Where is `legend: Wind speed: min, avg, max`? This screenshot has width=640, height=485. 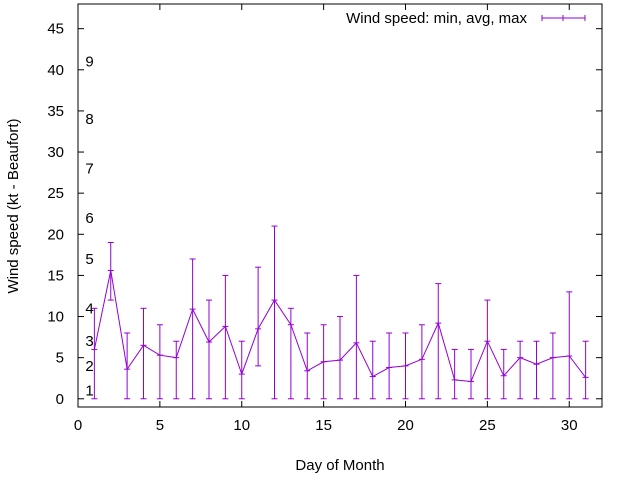 legend: Wind speed: min, avg, max is located at coordinates (466, 18).